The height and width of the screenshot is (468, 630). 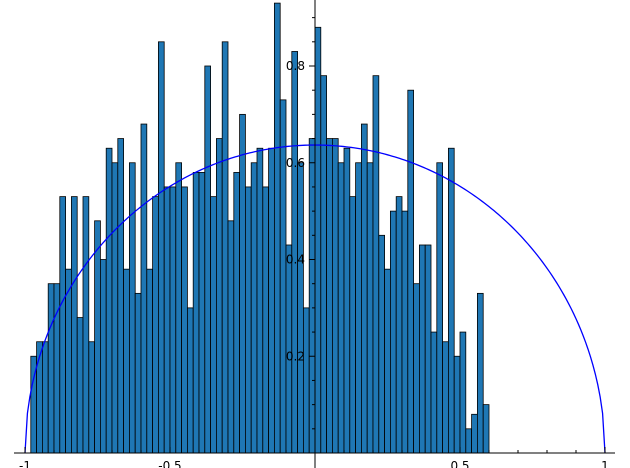 I want to click on x-tick-label: -0.5, so click(x=169, y=463).